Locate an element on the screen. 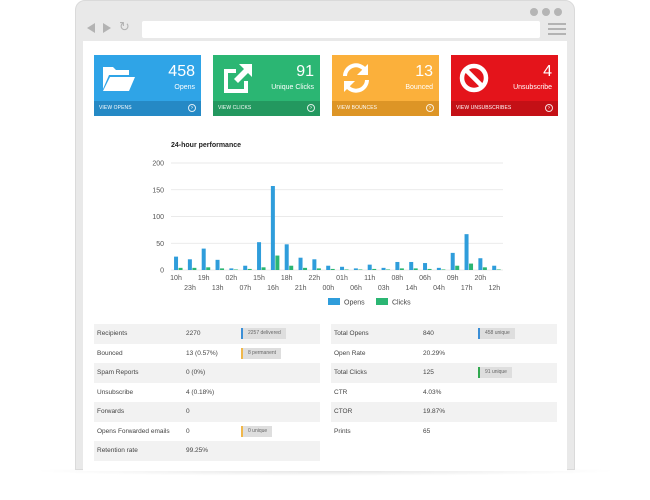 The height and width of the screenshot is (500, 650). stat-left-value: 99.25% is located at coordinates (197, 450).